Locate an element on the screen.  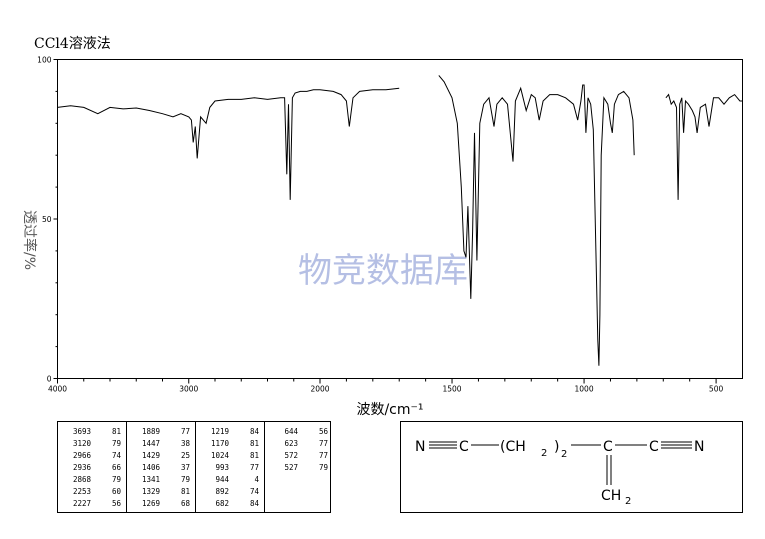
peak-row: 572 77 is located at coordinates (298, 455).